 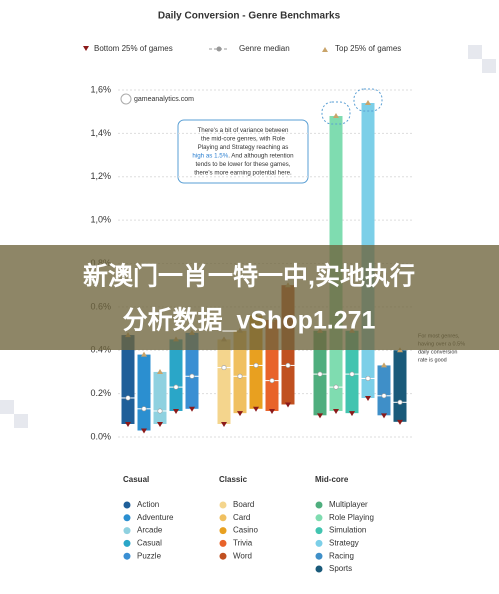 What do you see at coordinates (264, 48) in the screenshot?
I see `legend-label: Genre median` at bounding box center [264, 48].